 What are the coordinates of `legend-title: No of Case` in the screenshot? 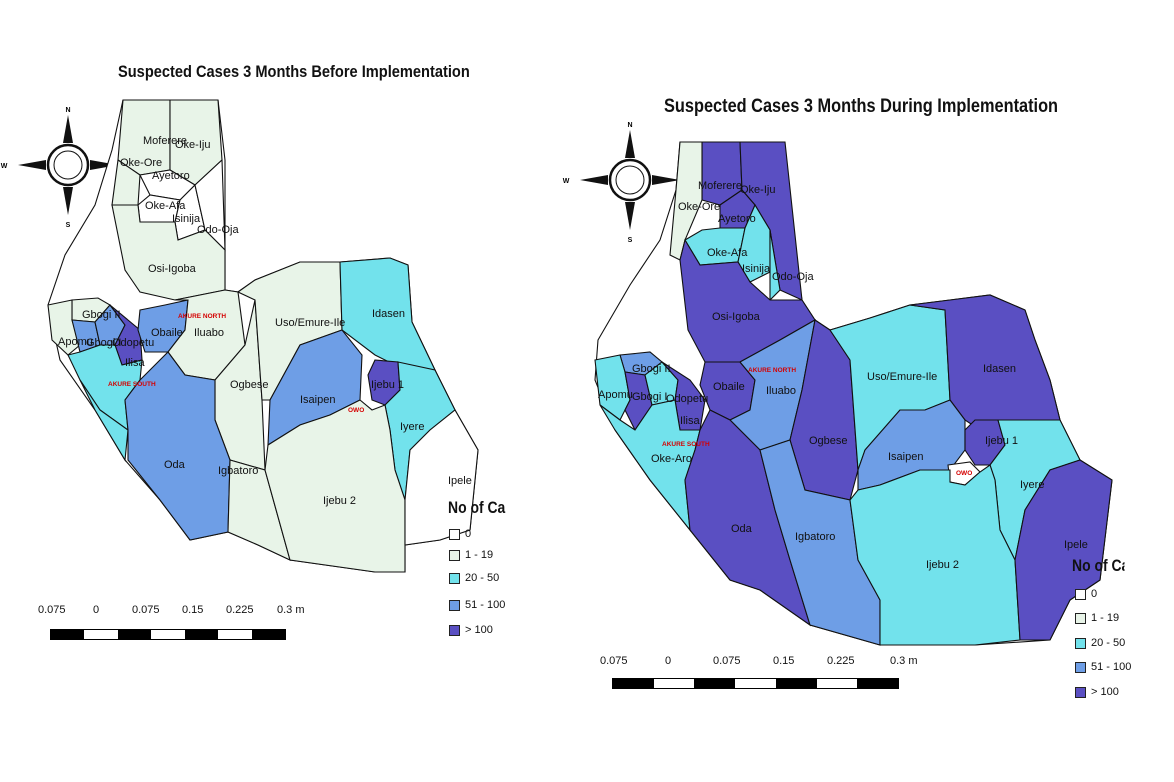 It's located at (477, 507).